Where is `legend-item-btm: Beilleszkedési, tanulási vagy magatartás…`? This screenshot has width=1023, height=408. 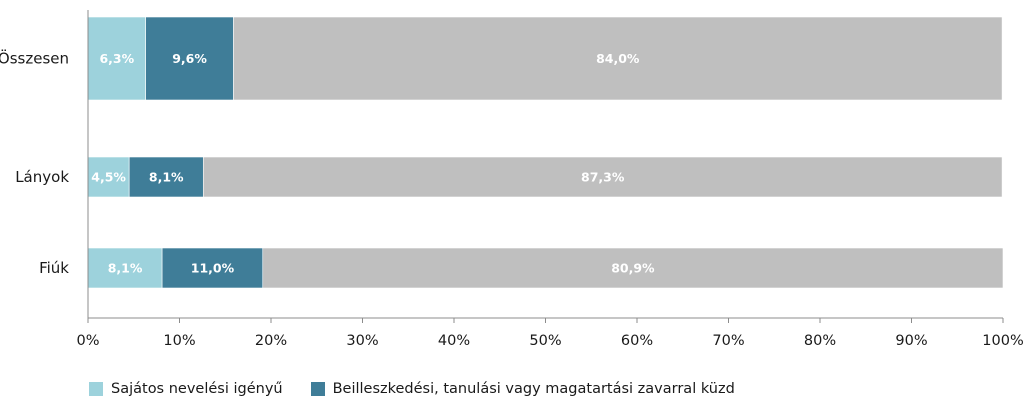 legend-item-btm: Beilleszkedési, tanulási vagy magatartás… is located at coordinates (522, 389).